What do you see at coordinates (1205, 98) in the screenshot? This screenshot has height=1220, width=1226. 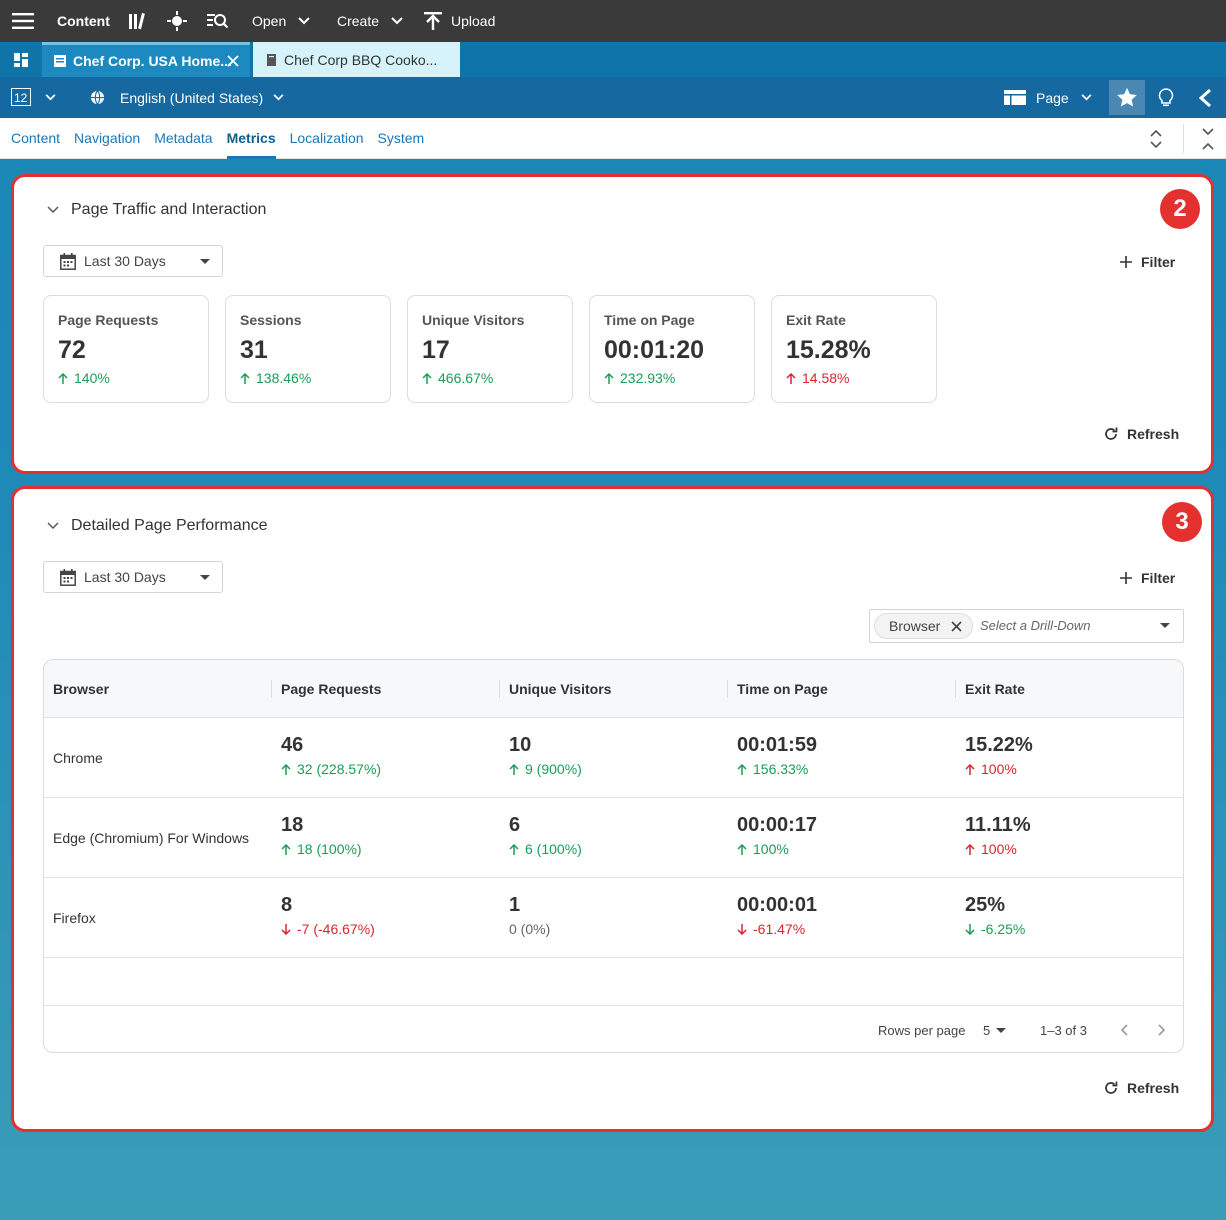 I see `collapse-panel-icon` at bounding box center [1205, 98].